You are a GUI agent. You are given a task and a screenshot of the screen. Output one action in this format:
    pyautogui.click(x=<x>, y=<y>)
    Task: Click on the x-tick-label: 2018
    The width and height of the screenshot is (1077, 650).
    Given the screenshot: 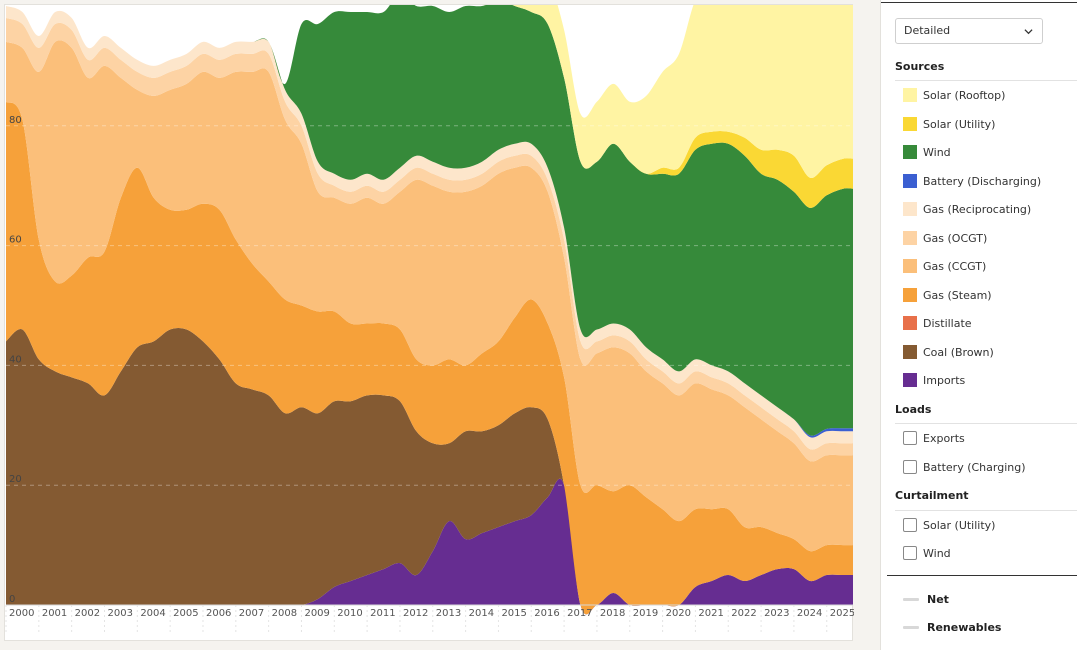 What is the action you would take?
    pyautogui.click(x=612, y=613)
    